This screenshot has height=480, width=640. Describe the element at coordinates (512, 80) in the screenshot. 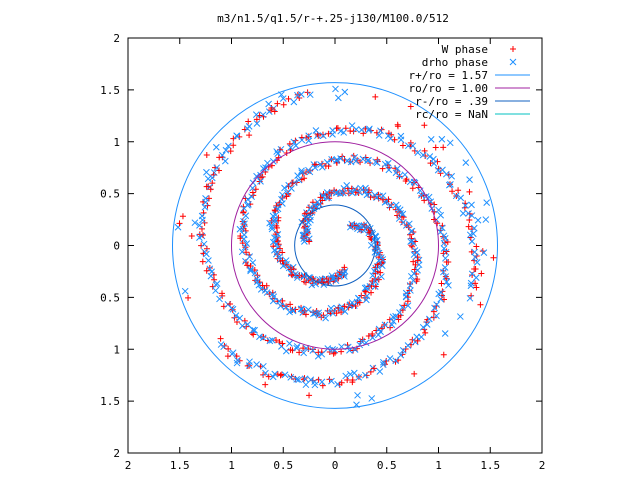

I see `legend-marks` at that location.